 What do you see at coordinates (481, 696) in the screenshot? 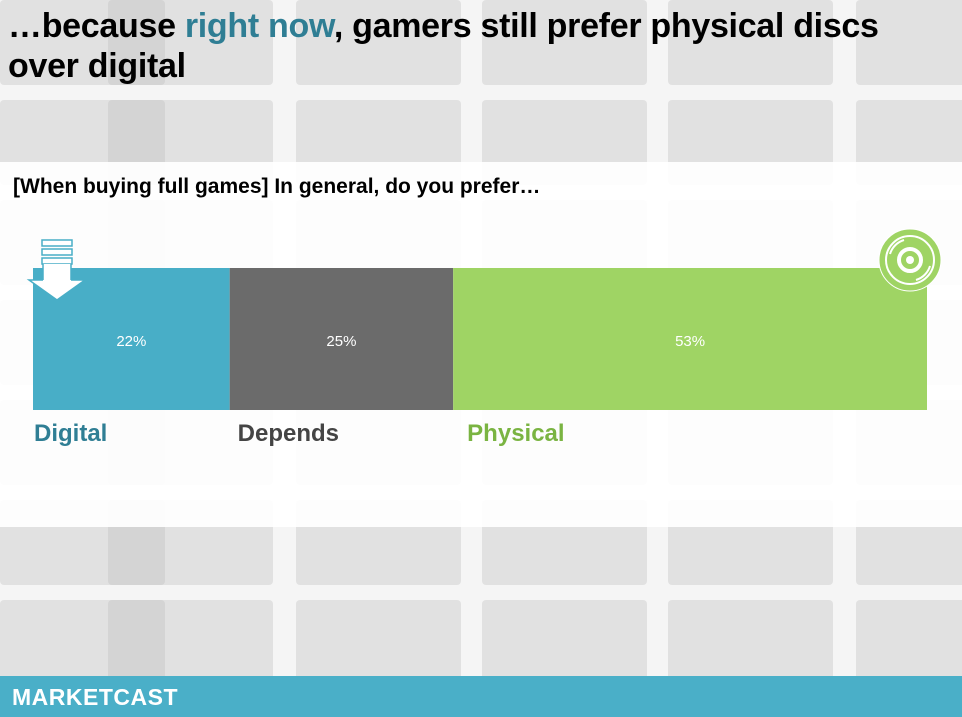
I see `footer-bar: MARKETCAST` at bounding box center [481, 696].